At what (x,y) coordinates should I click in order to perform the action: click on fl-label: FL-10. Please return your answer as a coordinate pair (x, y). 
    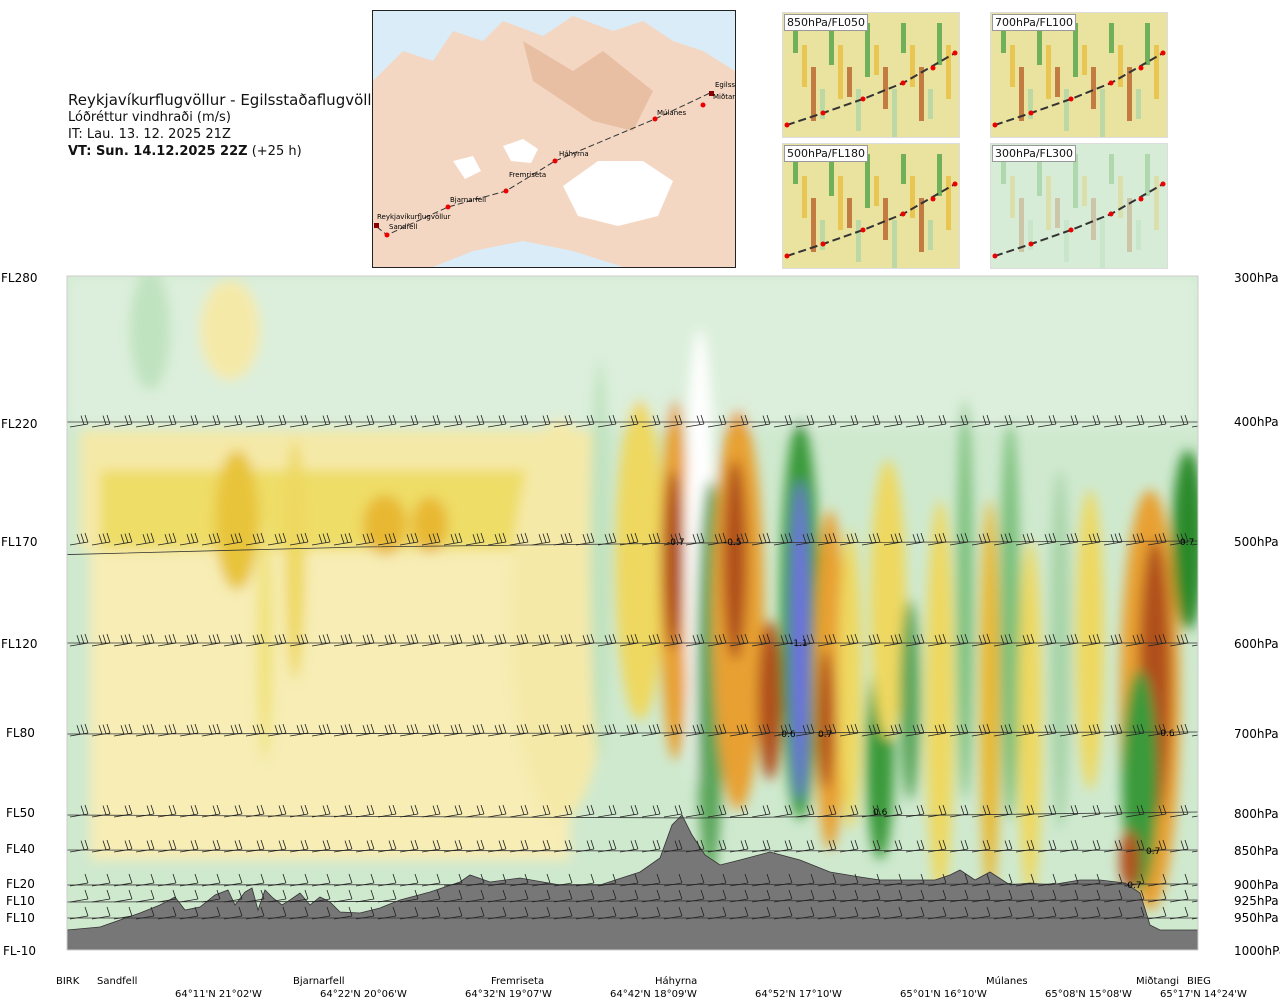
    Looking at the image, I should click on (19, 951).